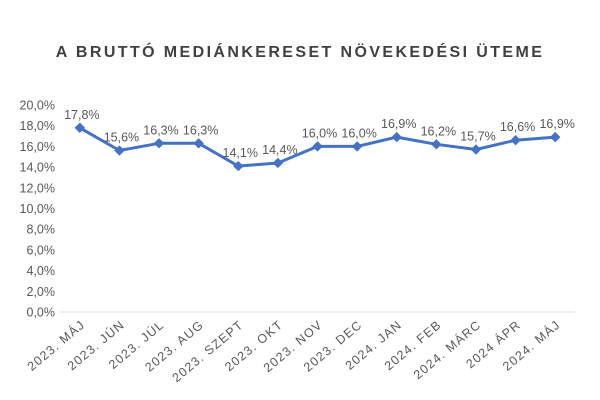 This screenshot has height=400, width=600. What do you see at coordinates (240, 153) in the screenshot?
I see `data-label: 14,1%` at bounding box center [240, 153].